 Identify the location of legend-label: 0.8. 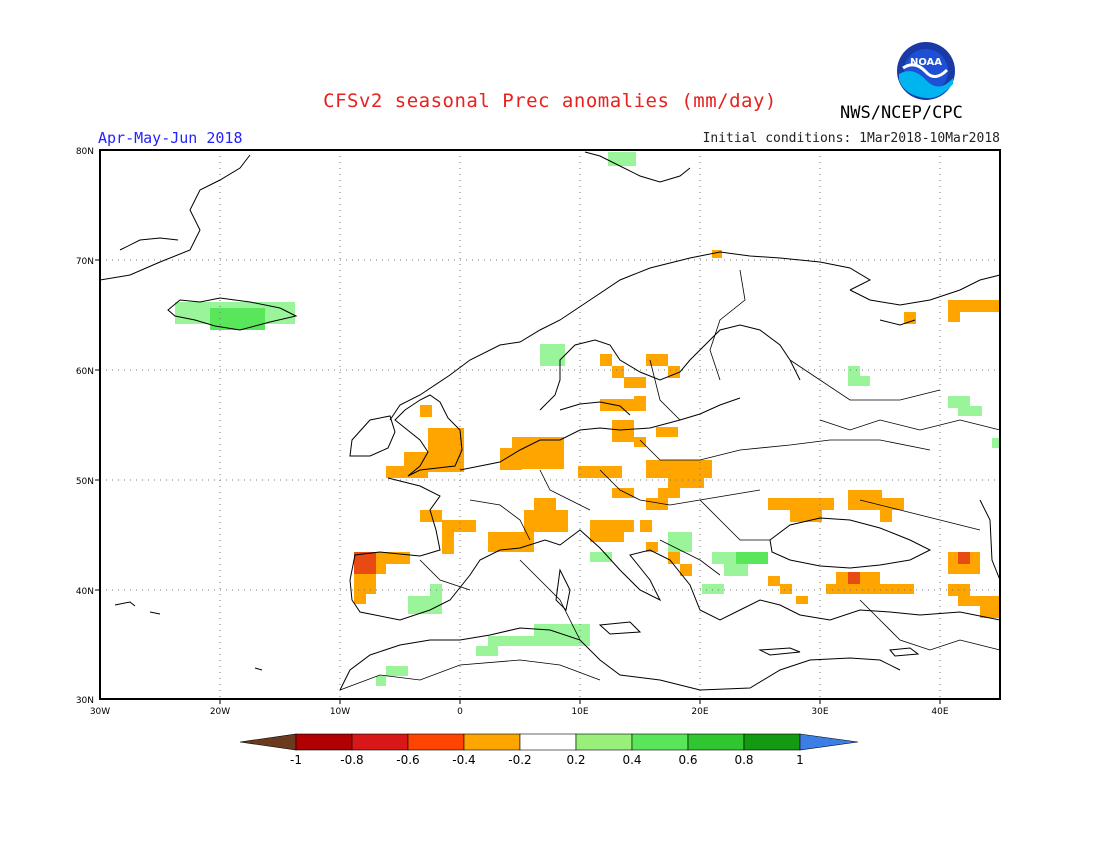
(743, 760).